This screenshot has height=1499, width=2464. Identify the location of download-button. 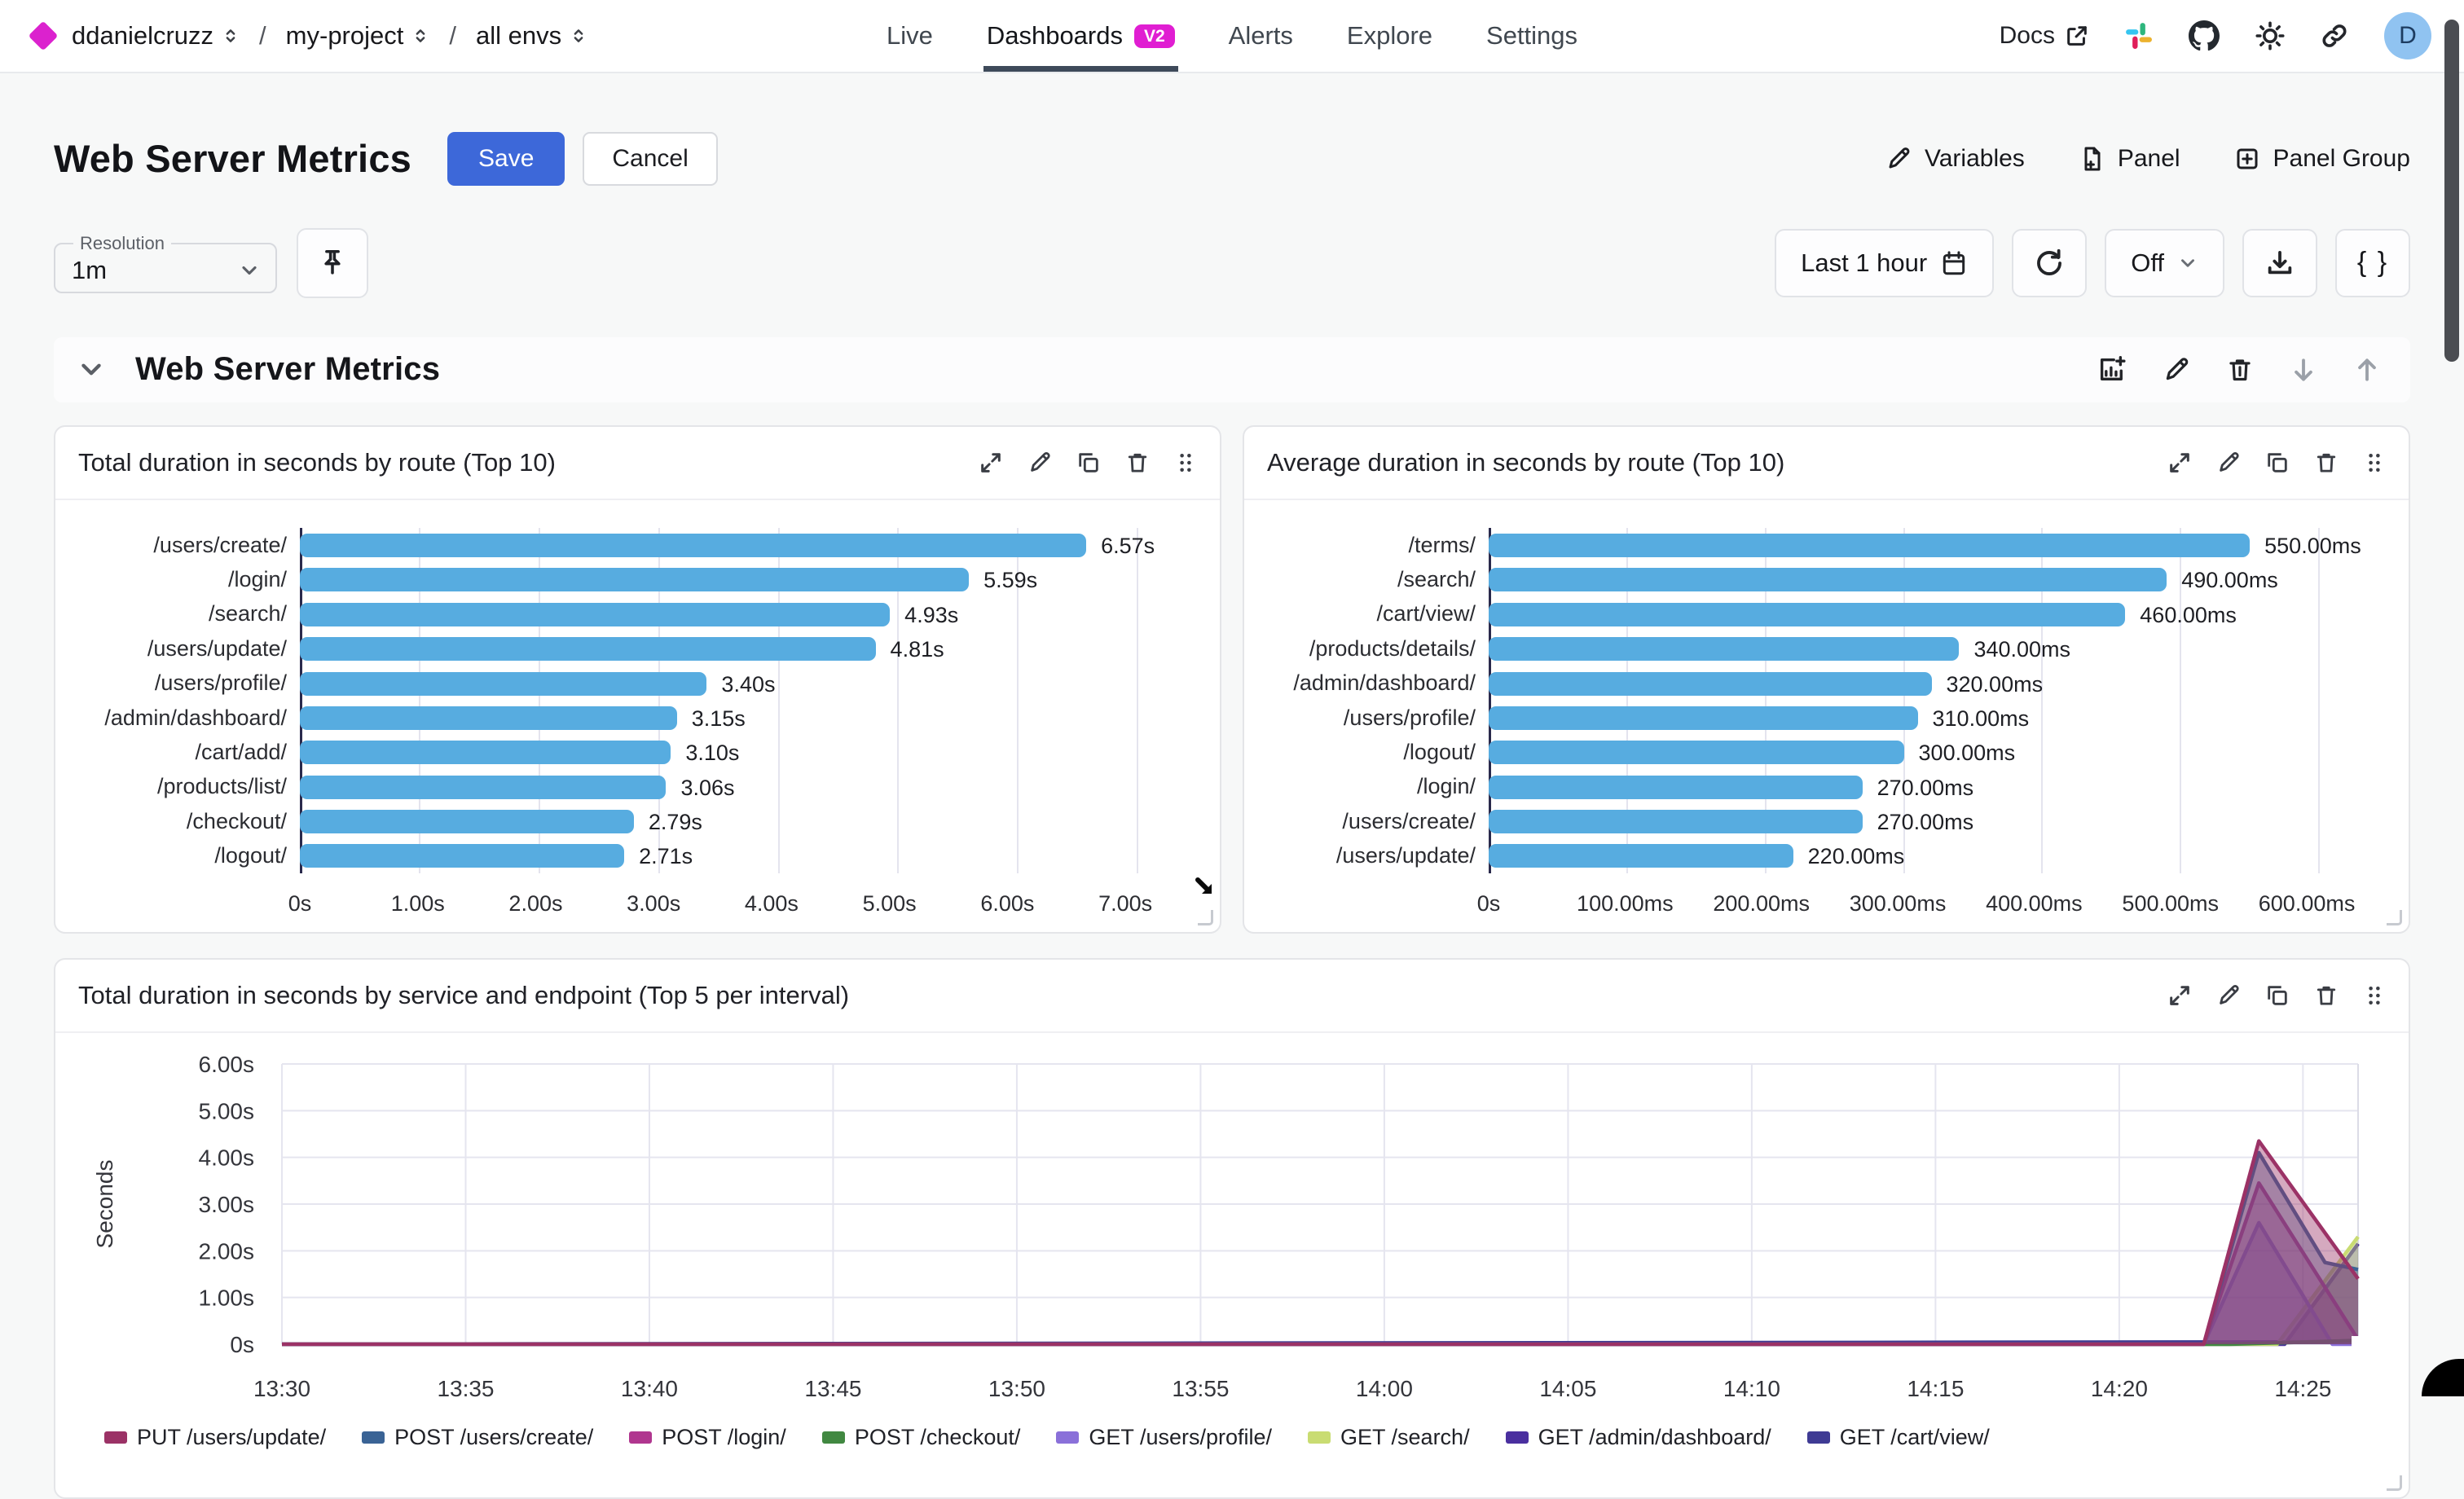
(2279, 262).